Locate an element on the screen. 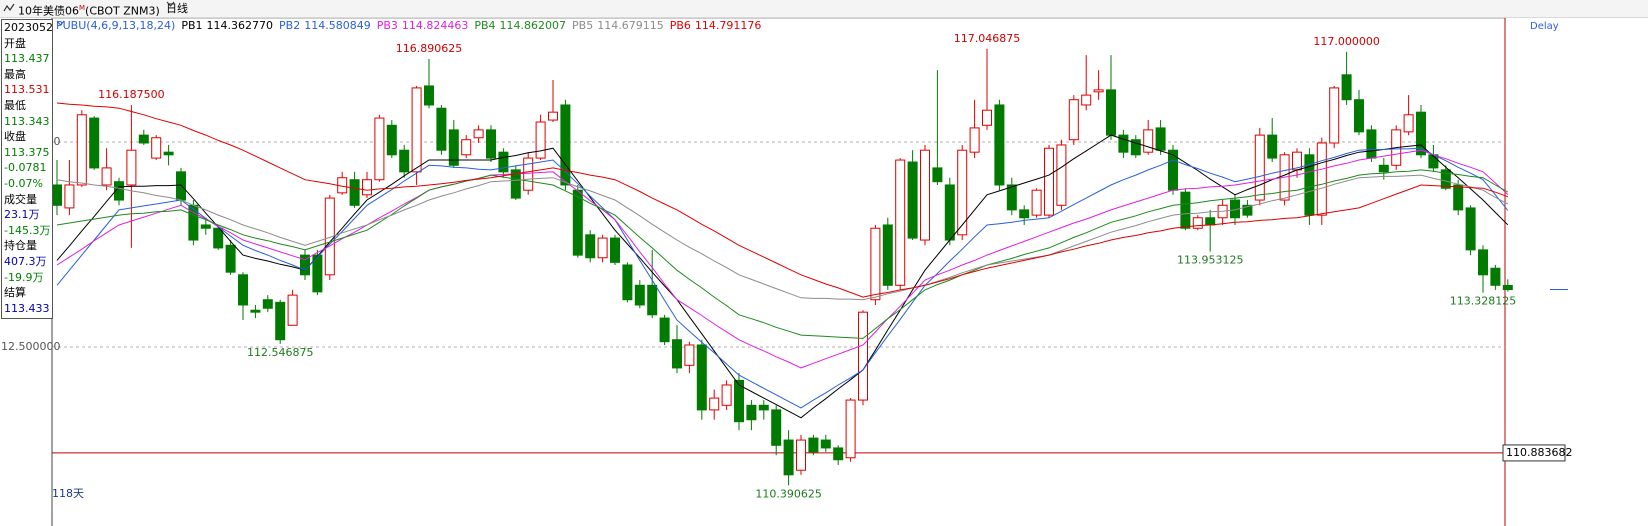 This screenshot has height=526, width=1648. period-selector: 日线 is located at coordinates (177, 8).